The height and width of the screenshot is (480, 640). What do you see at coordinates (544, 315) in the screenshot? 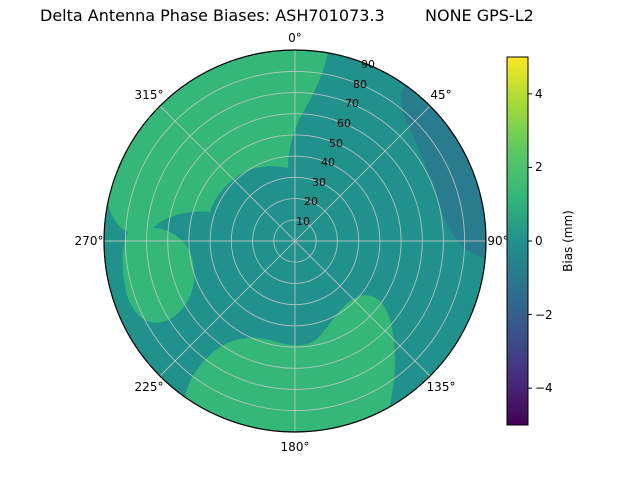
I see `cbar-tick-m2: −2` at bounding box center [544, 315].